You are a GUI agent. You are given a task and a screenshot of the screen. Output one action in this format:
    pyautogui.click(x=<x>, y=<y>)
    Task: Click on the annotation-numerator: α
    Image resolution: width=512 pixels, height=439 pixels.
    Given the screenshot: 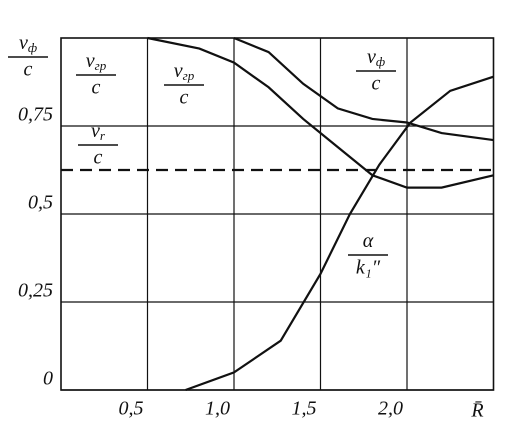 What is the action you would take?
    pyautogui.click(x=368, y=241)
    